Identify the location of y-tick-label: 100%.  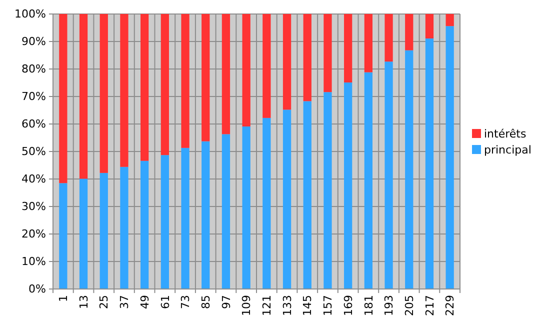
(30, 14).